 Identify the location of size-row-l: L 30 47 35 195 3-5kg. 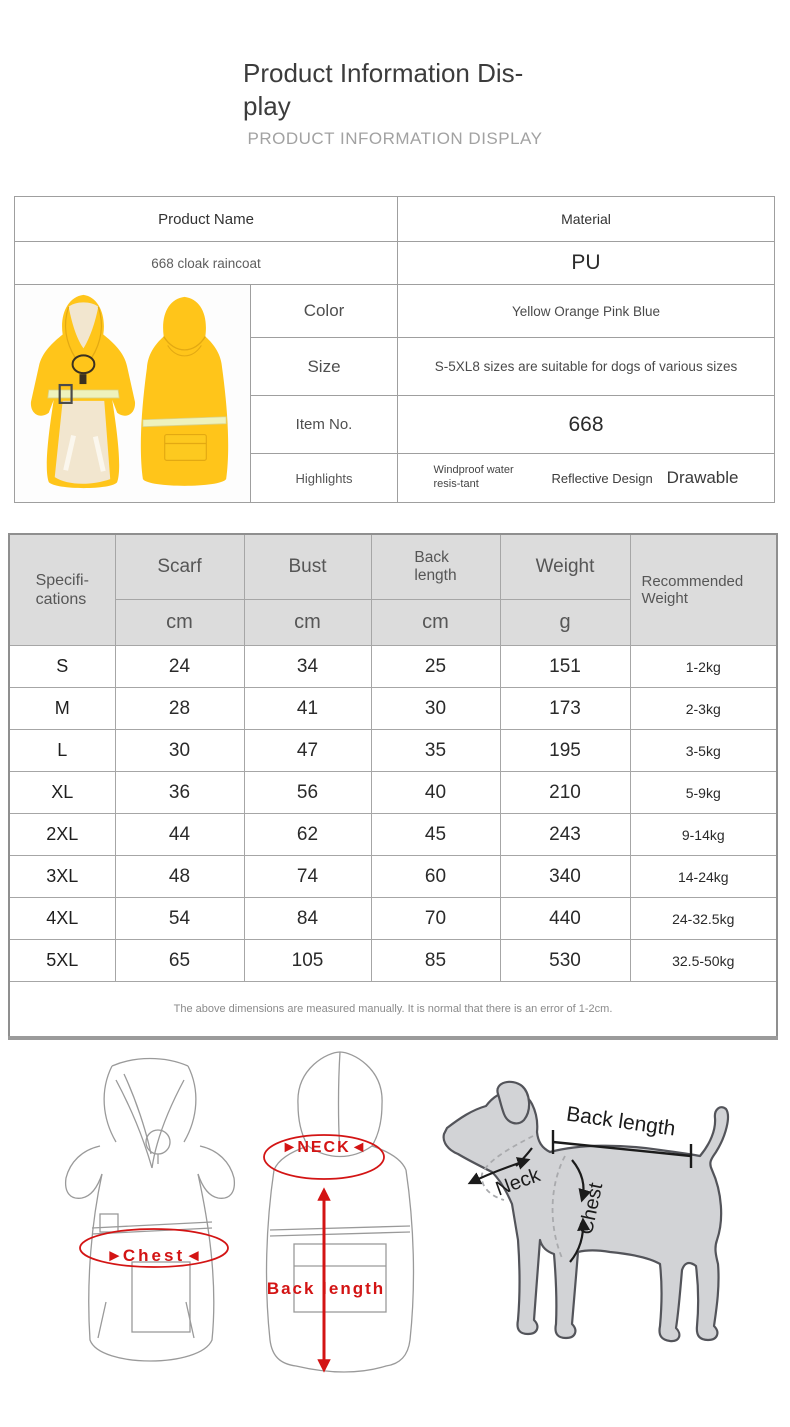
(393, 750).